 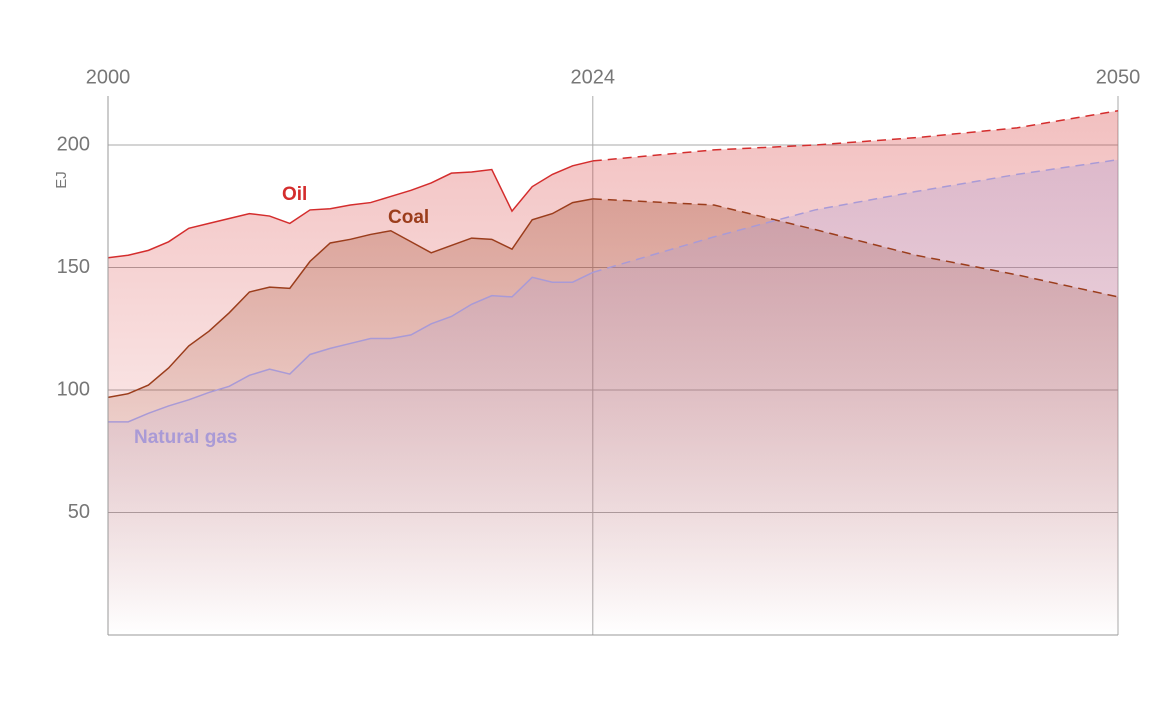 What do you see at coordinates (61, 180) in the screenshot?
I see `y-axis-label: EJ` at bounding box center [61, 180].